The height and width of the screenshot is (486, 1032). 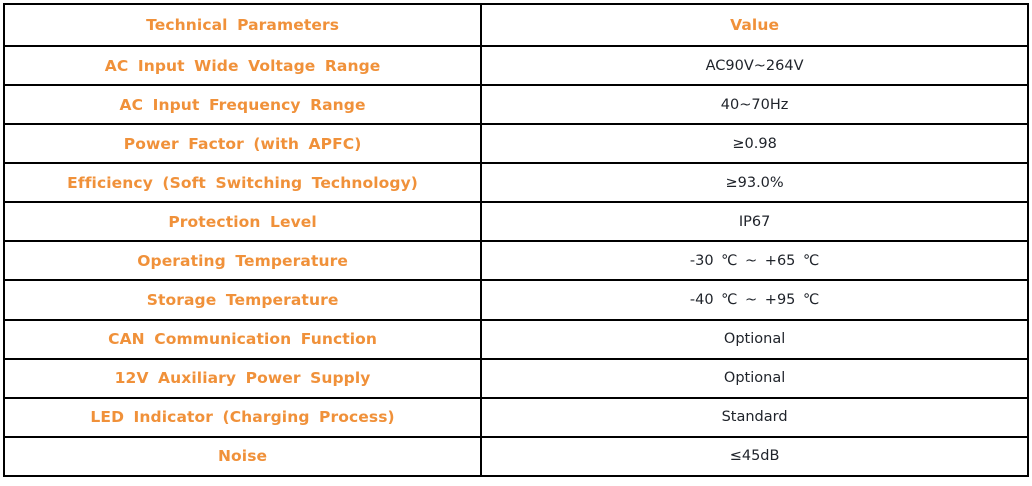 I want to click on parameter-value-cell: -40 ℃ ~ +95 ℃, so click(x=754, y=300).